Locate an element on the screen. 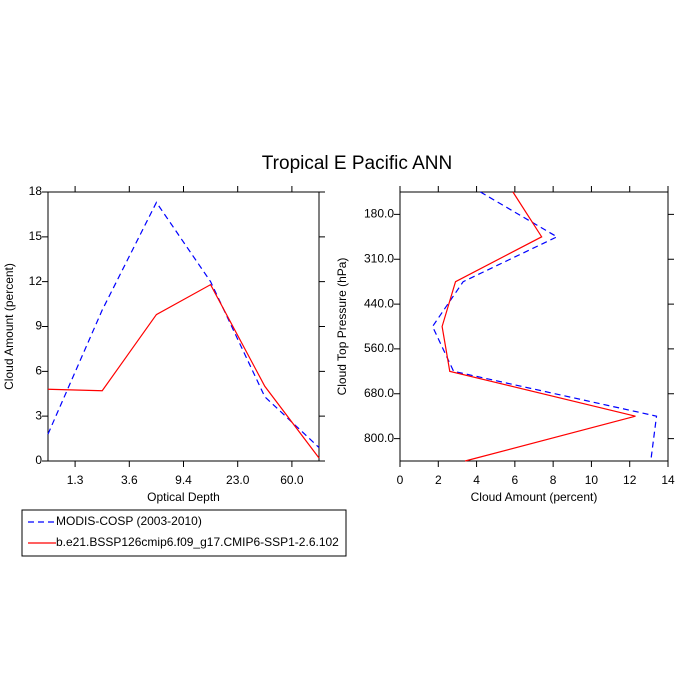 This screenshot has width=700, height=700. x-tick-label: 4 is located at coordinates (476, 480).